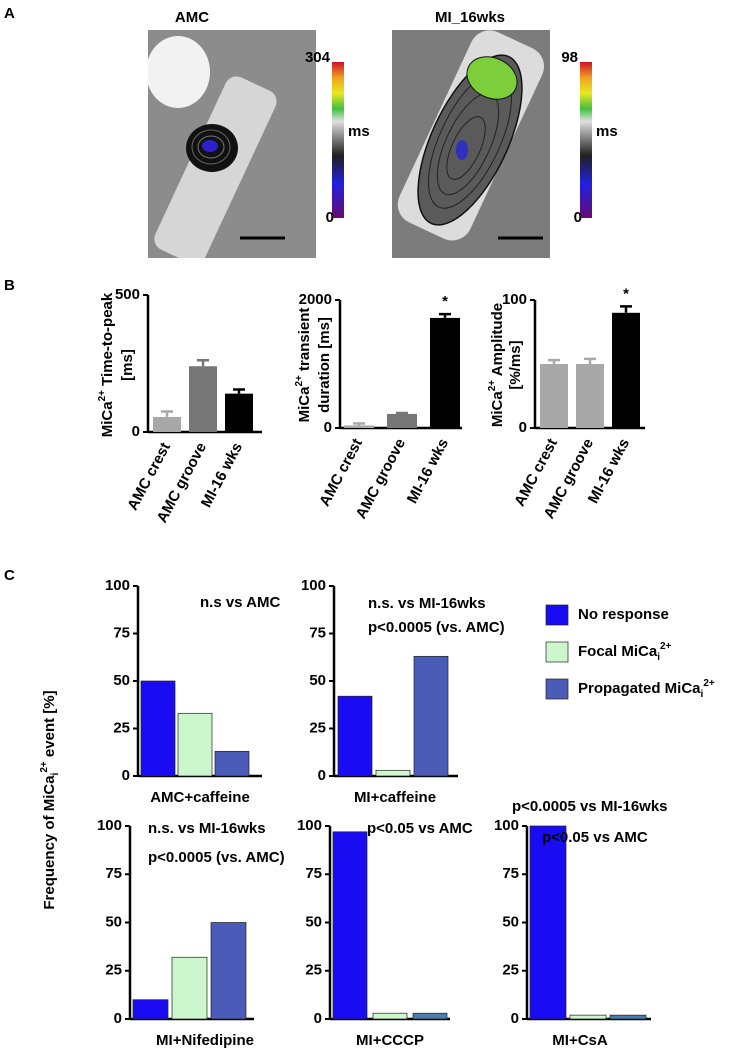 This screenshot has height=1056, width=747. Describe the element at coordinates (9, 285) in the screenshot. I see `panel-label: B` at that location.